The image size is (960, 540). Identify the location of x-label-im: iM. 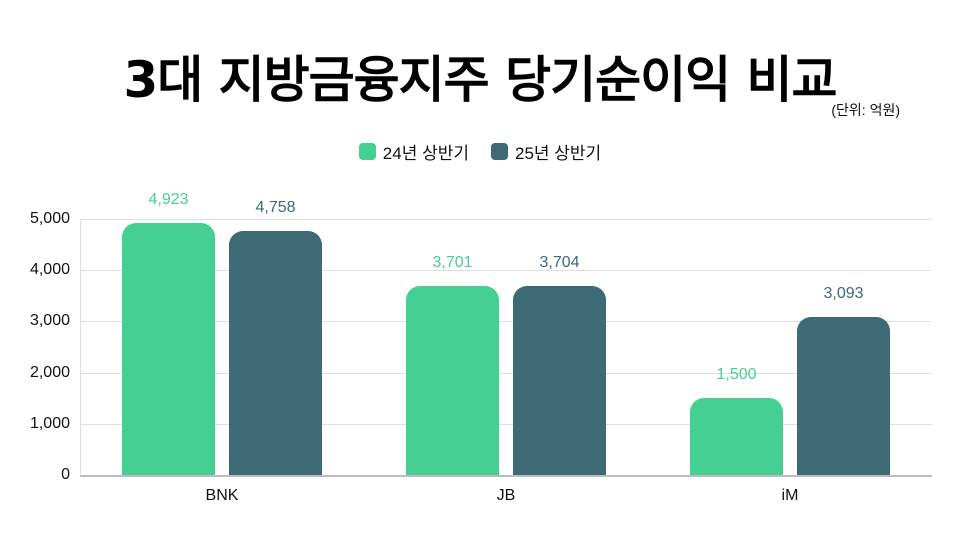
(790, 495).